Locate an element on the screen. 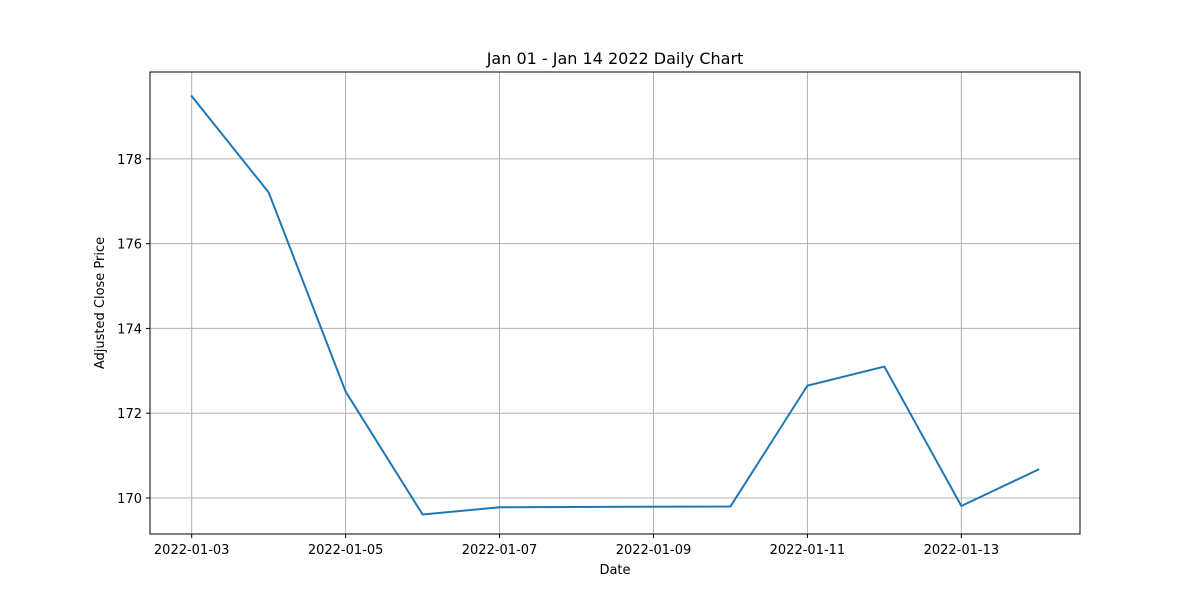 The image size is (1200, 600). x-tick-label: 2022-01-09 is located at coordinates (654, 550).